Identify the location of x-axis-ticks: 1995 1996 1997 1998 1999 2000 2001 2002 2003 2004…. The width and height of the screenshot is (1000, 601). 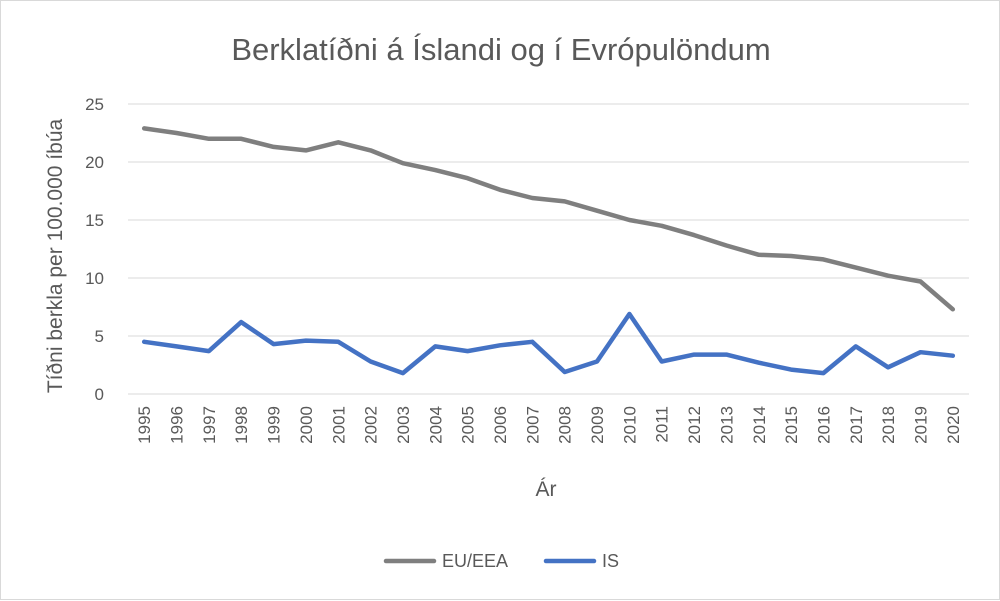
(549, 425).